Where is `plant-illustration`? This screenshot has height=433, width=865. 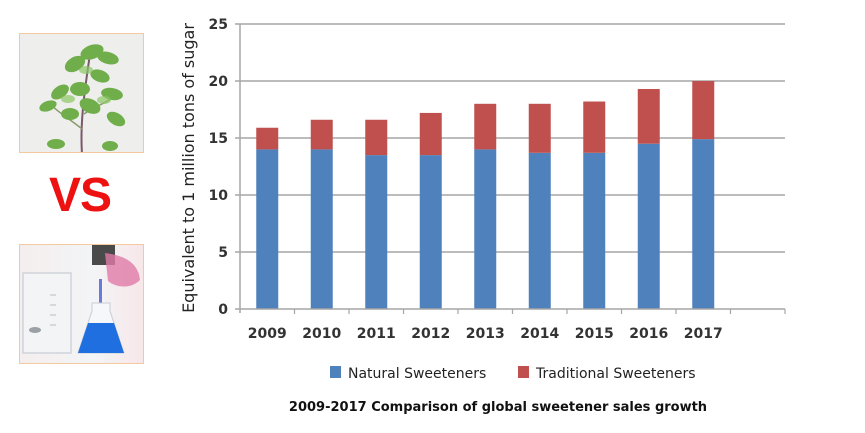 plant-illustration is located at coordinates (82, 98).